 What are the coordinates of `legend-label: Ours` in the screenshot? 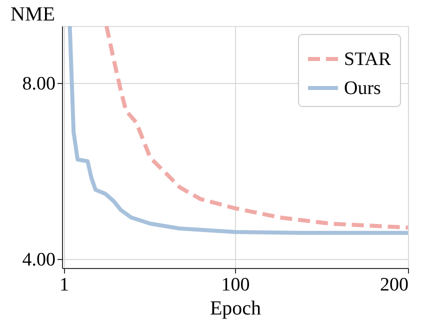 It's located at (362, 88).